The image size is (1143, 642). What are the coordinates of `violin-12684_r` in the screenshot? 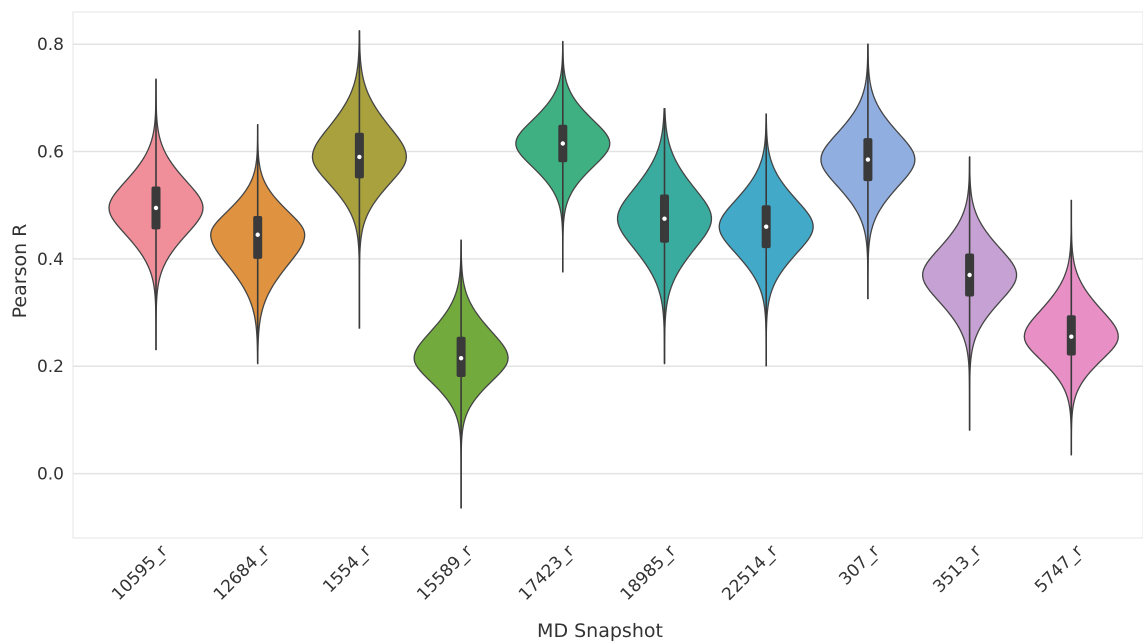 It's located at (258, 244).